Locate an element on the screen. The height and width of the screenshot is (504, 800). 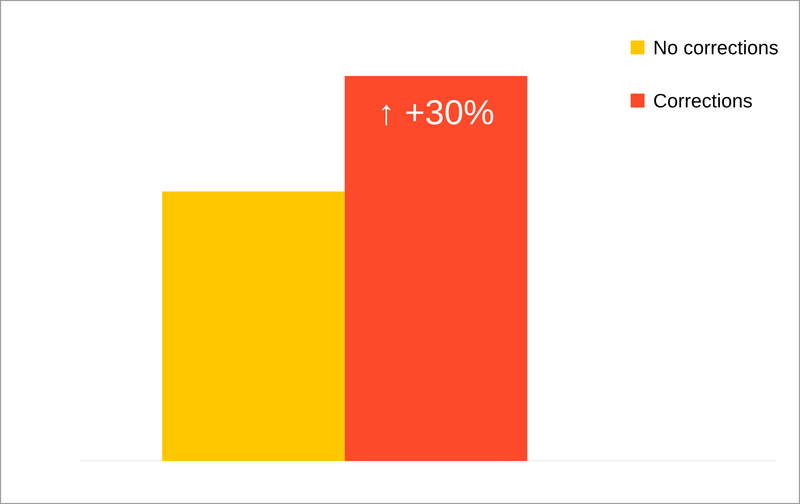
annotation: ↑ +30% is located at coordinates (438, 113).